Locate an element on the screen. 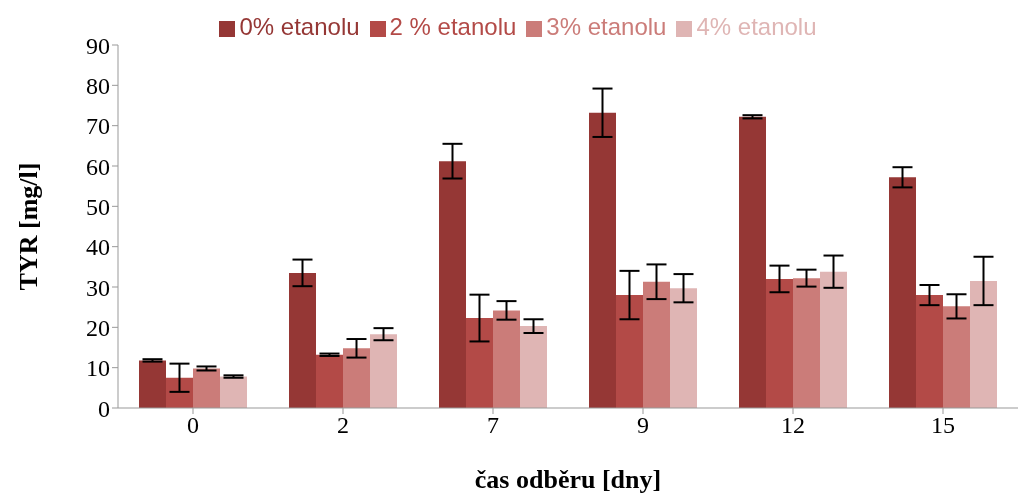  legend-label: 4% etanolu is located at coordinates (756, 26).